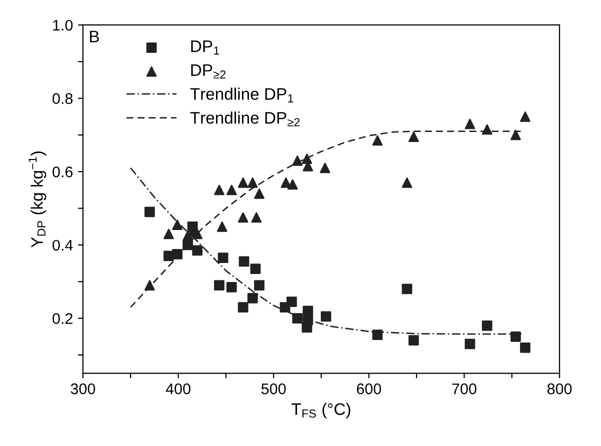  I want to click on x-axis-title: T$_{FS}$ (°C), so click(321, 410).